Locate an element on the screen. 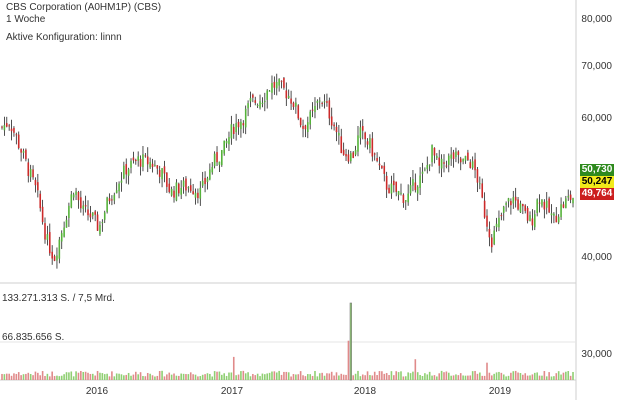 This screenshot has width=620, height=400. volume-max-label: 133.271.313 S. / 7,5 Mrd. is located at coordinates (58, 298).